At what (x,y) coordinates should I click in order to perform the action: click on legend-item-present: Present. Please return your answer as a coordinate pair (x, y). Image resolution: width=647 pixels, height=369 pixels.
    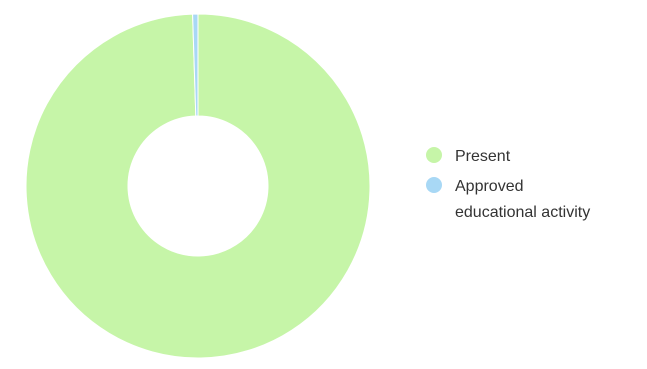
    Looking at the image, I should click on (468, 156).